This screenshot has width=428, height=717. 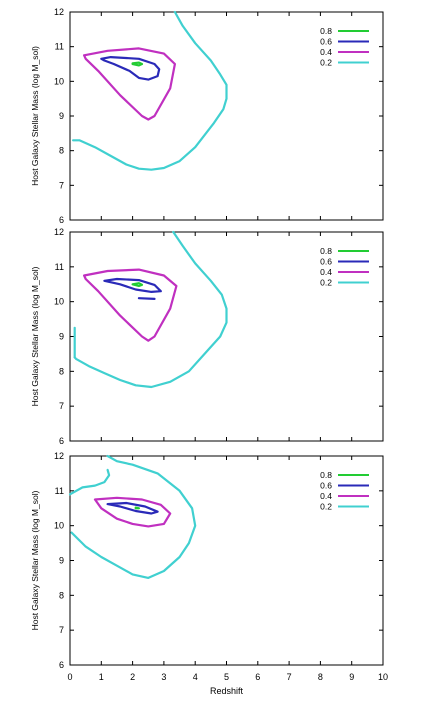 I want to click on x-tick-label: 6, so click(x=257, y=677).